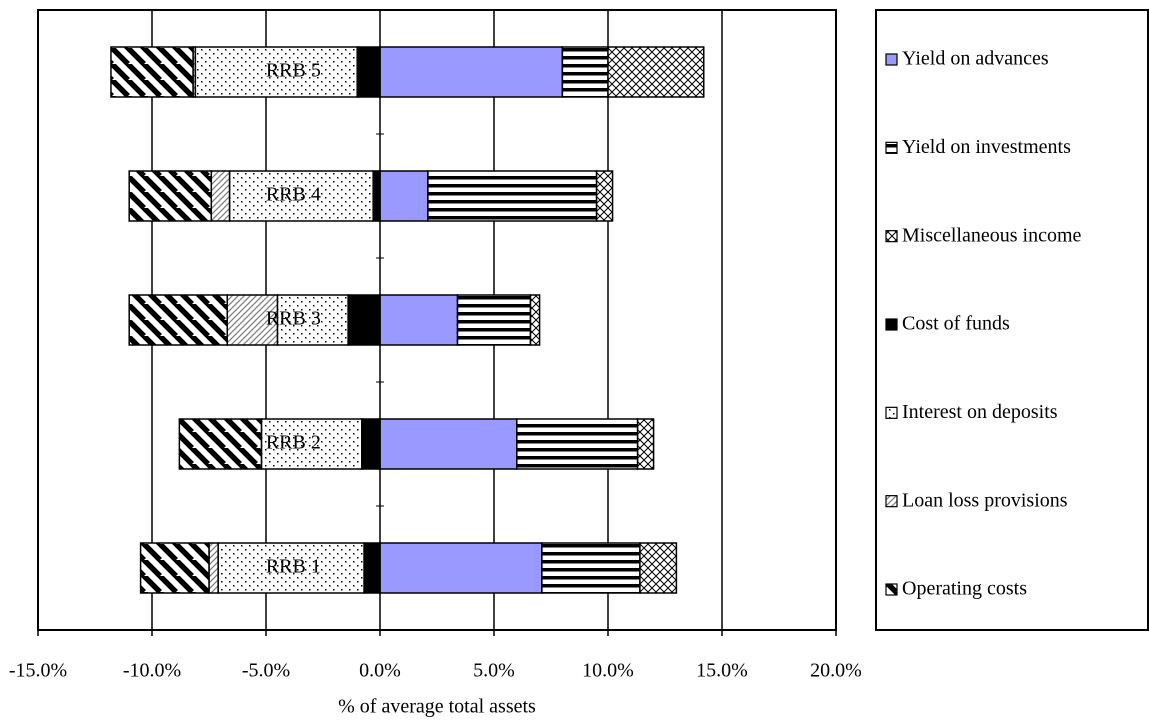 The width and height of the screenshot is (1149, 725). What do you see at coordinates (964, 589) in the screenshot?
I see `legend-label: Operating costs` at bounding box center [964, 589].